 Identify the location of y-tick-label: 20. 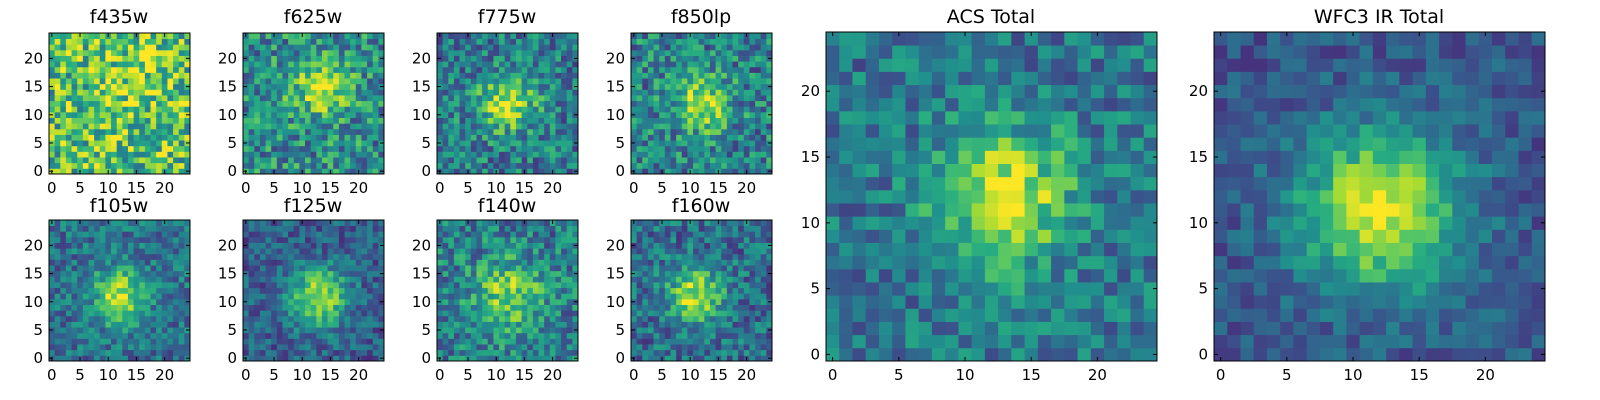
(227, 58).